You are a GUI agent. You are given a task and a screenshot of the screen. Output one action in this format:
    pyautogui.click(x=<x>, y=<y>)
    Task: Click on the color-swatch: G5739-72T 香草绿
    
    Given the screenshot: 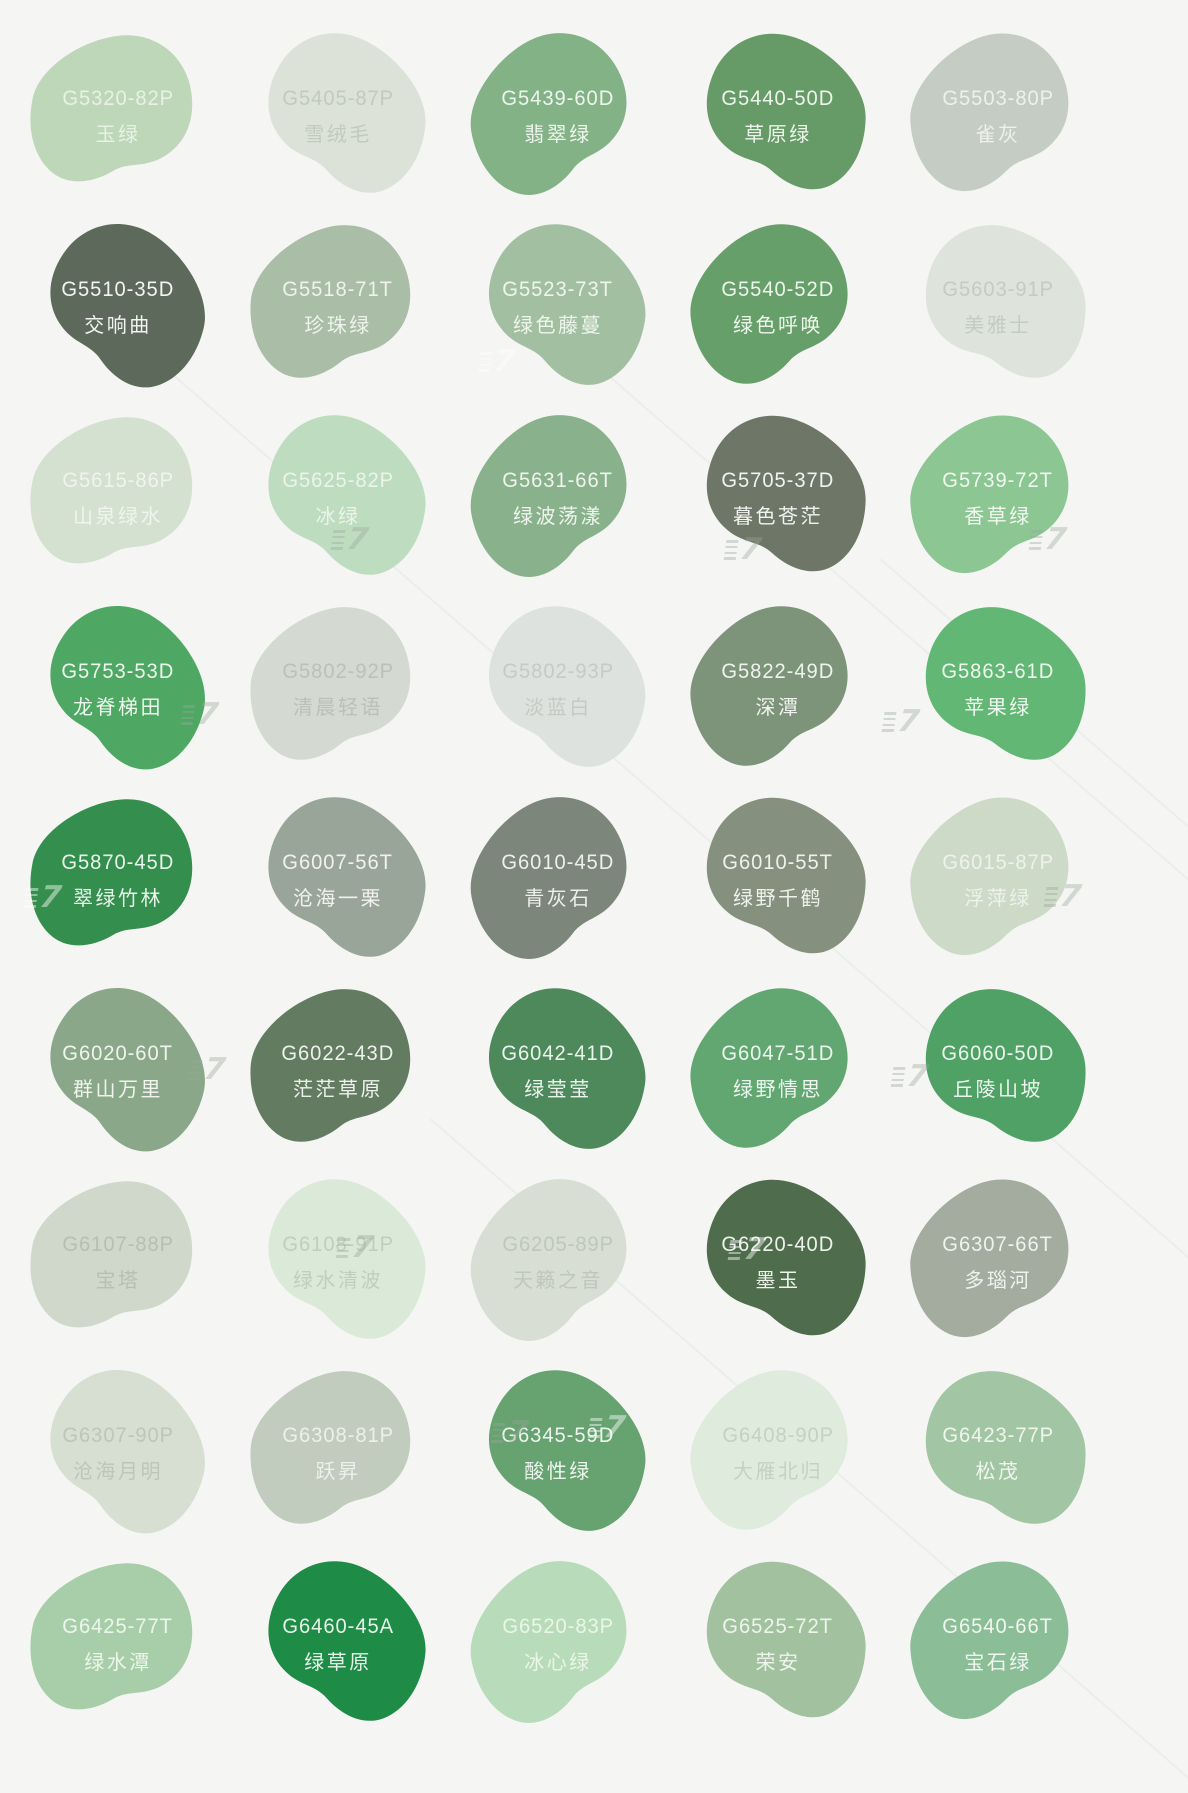 What is the action you would take?
    pyautogui.click(x=998, y=501)
    